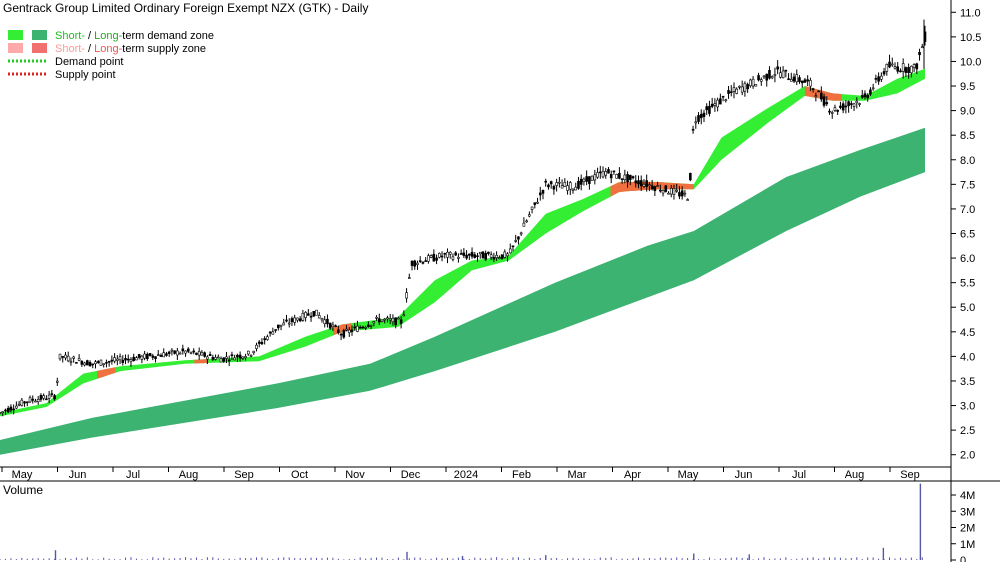 The image size is (1000, 562). I want to click on legend-supply-long: Long-, so click(108, 49).